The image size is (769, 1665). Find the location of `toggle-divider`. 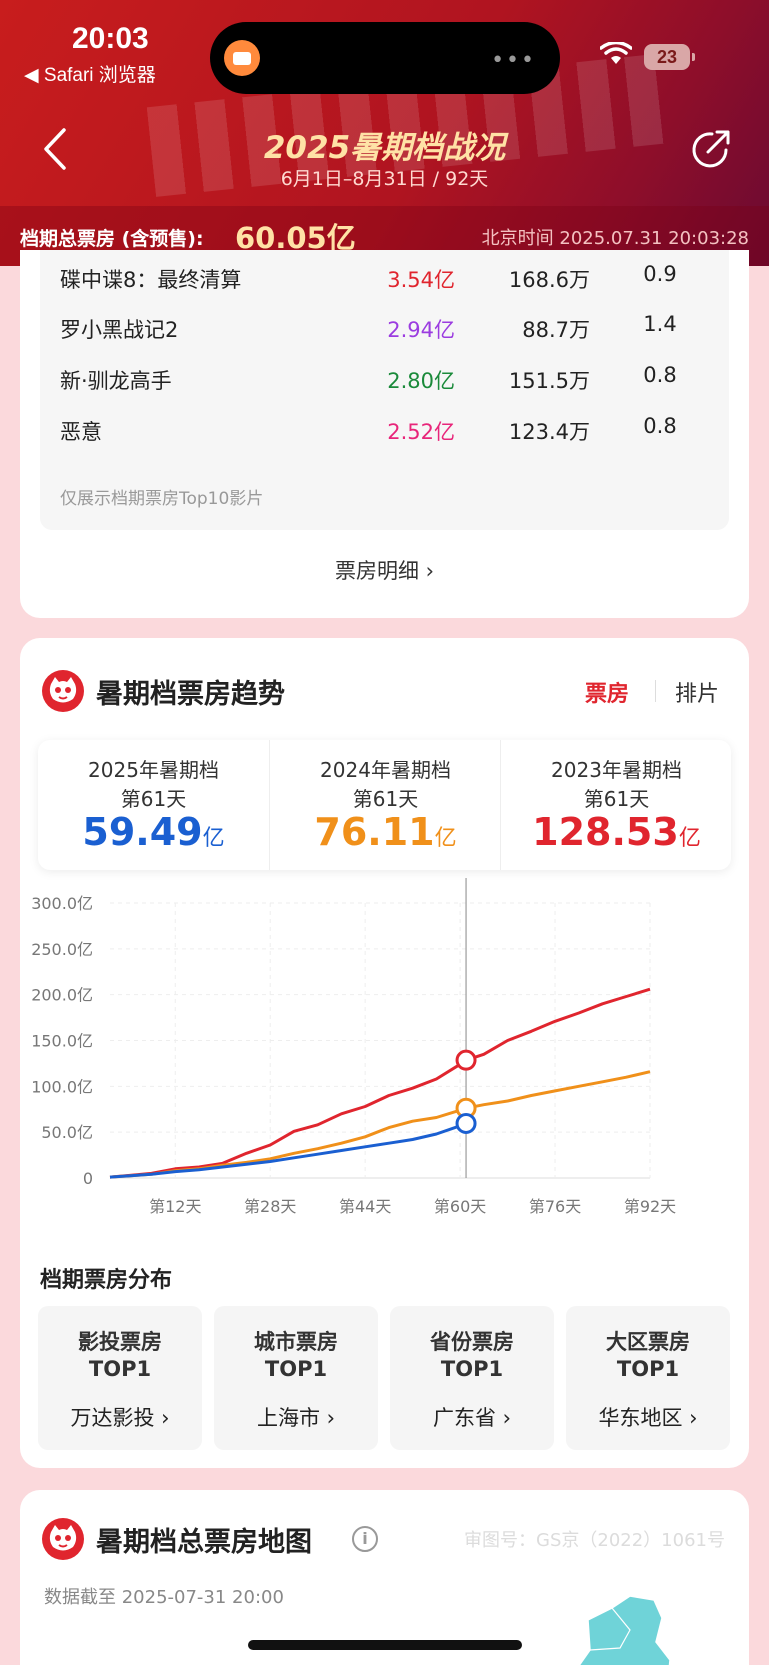

toggle-divider is located at coordinates (655, 691).